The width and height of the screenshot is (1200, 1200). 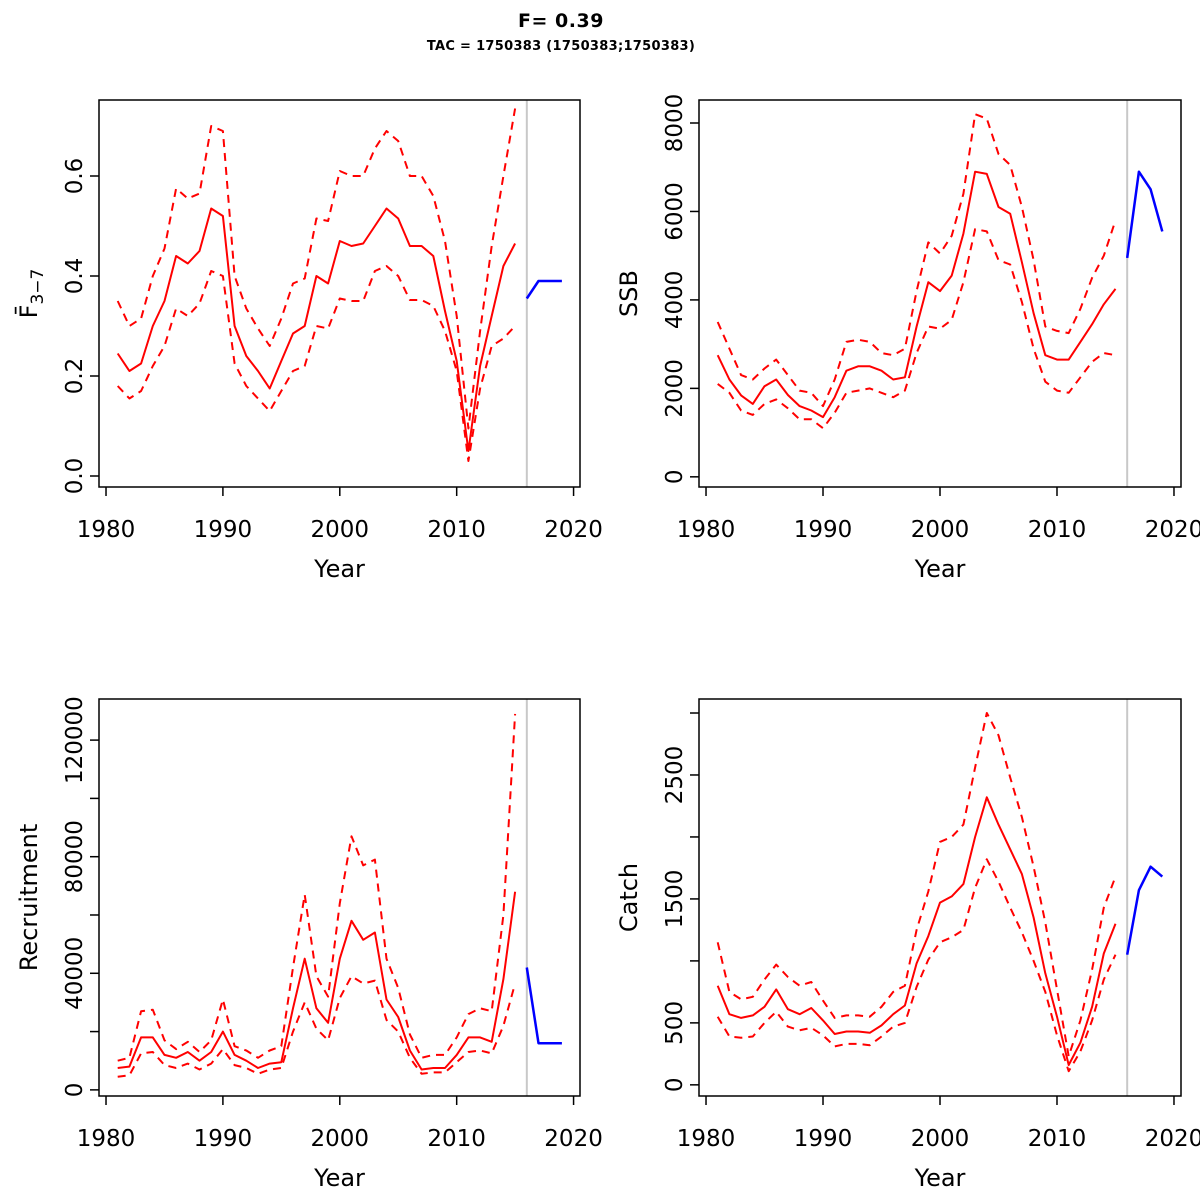 I want to click on y-tick-label: 2500, so click(x=675, y=775).